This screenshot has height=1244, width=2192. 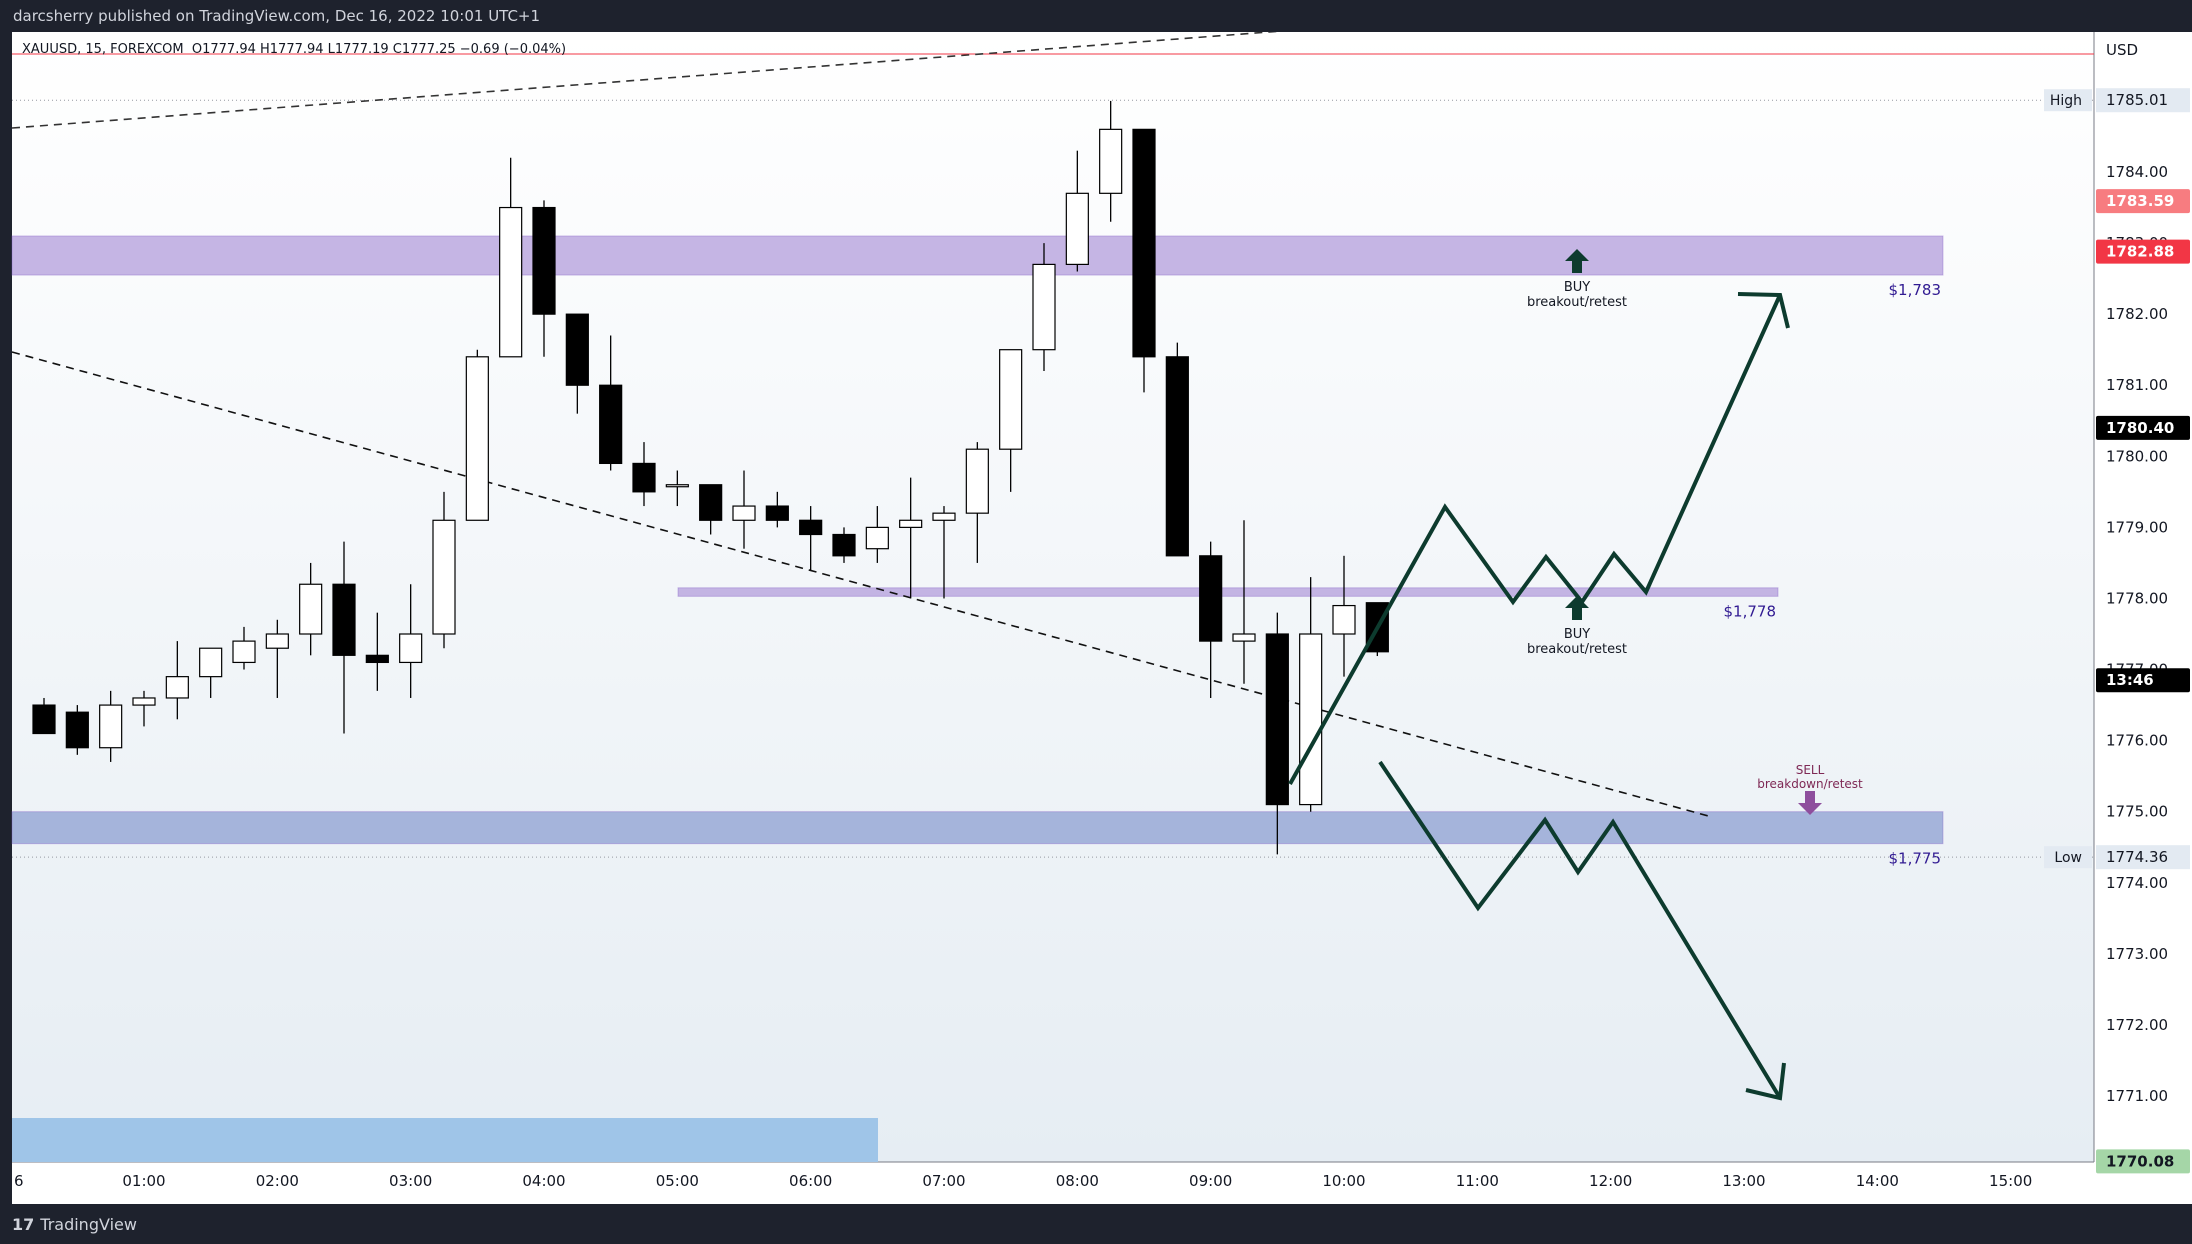 I want to click on time-tick-label: 05:00, so click(x=677, y=1181).